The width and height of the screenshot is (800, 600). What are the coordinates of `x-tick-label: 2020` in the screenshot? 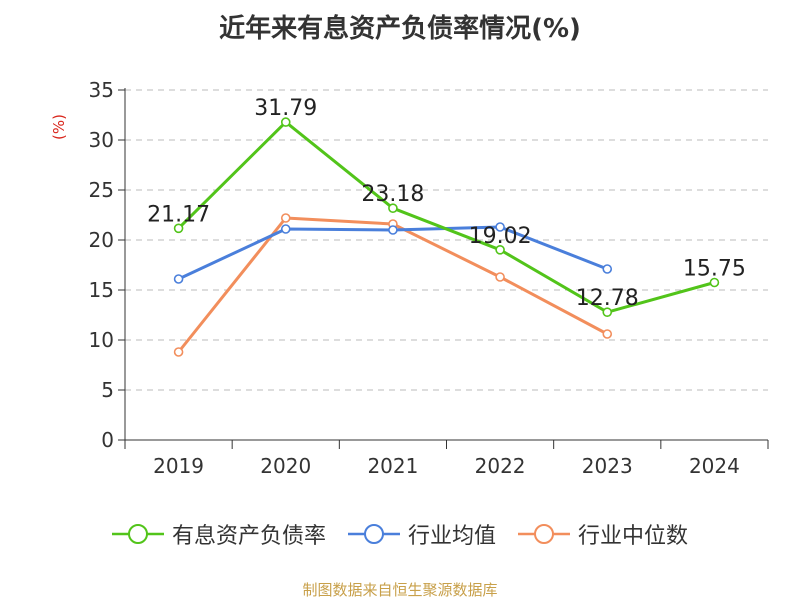 It's located at (285, 466).